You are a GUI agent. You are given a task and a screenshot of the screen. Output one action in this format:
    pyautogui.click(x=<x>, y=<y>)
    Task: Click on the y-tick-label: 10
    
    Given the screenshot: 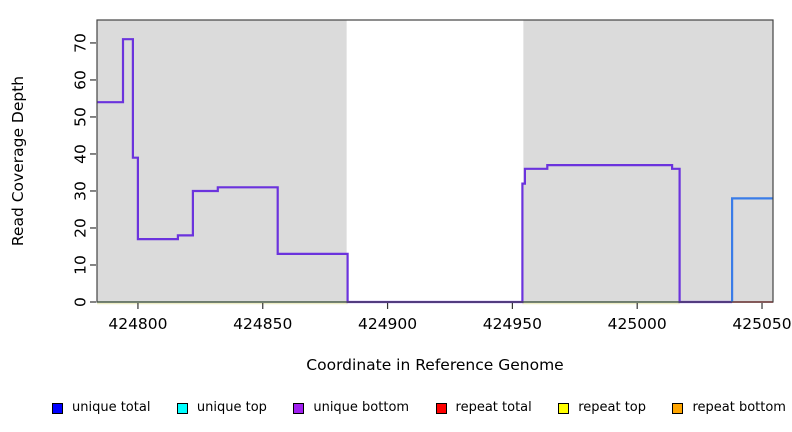 What is the action you would take?
    pyautogui.click(x=81, y=265)
    